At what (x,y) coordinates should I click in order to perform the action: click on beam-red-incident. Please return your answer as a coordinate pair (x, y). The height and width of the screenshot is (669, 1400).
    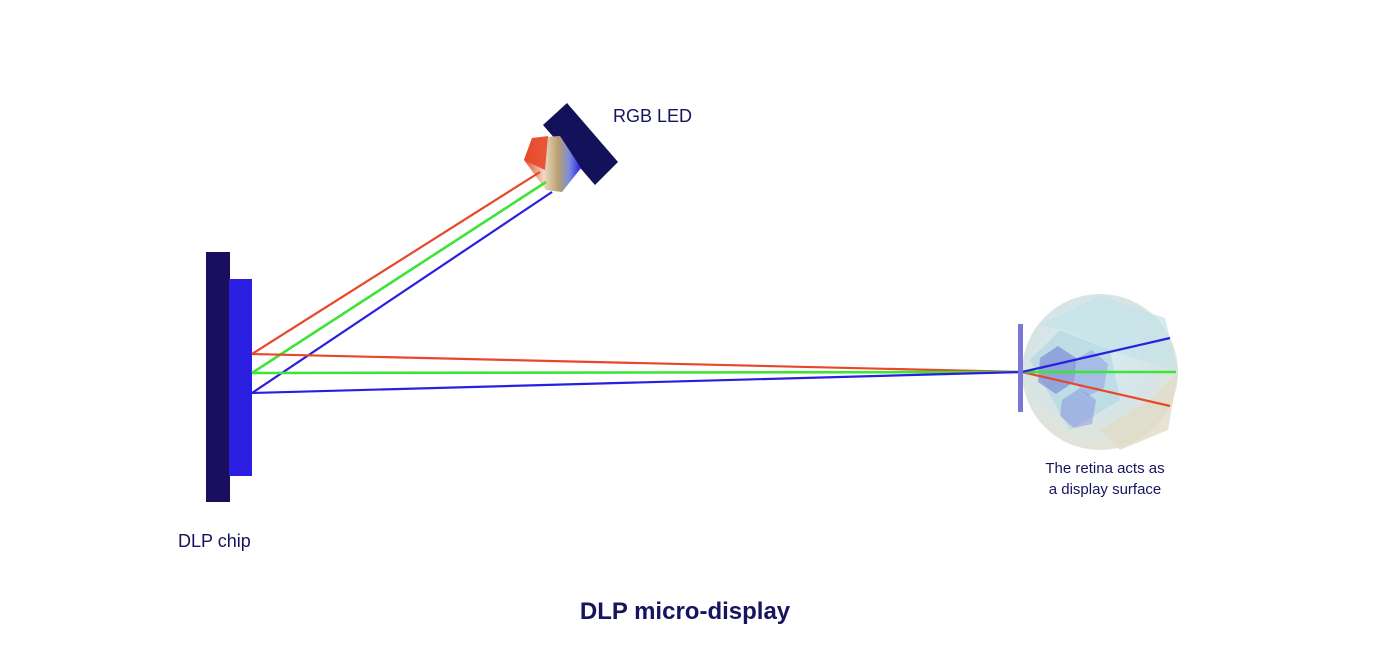
    Looking at the image, I should click on (396, 263).